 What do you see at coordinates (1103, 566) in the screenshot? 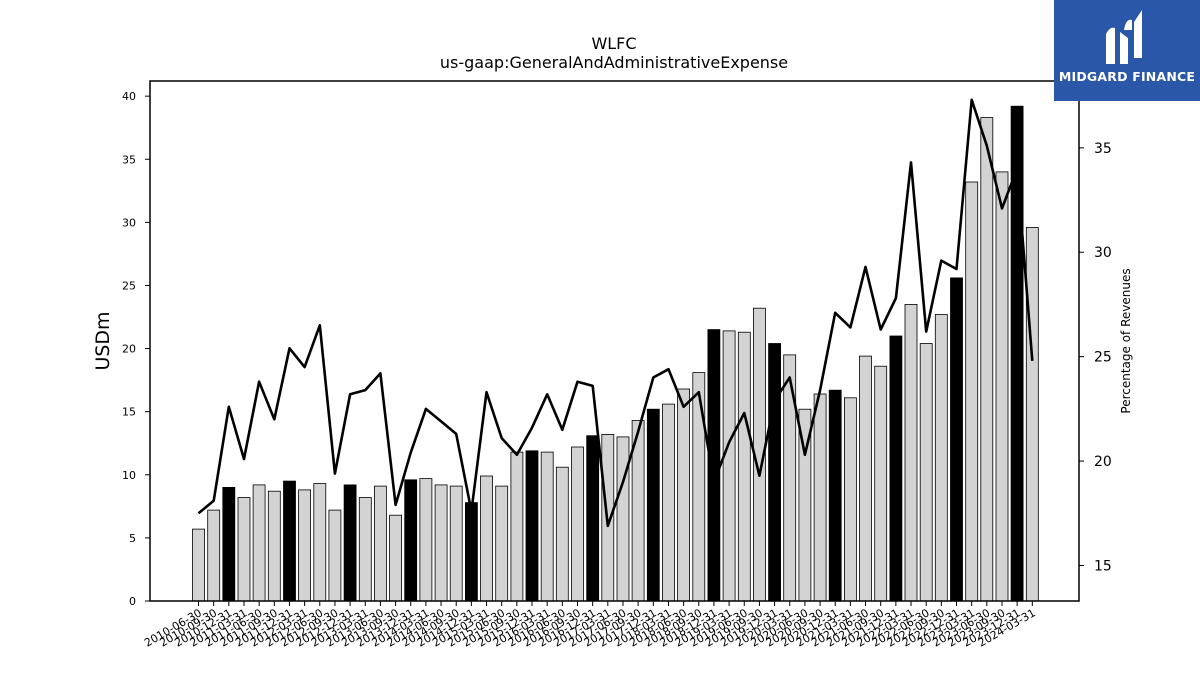
I see `y2-tick-label: 15` at bounding box center [1103, 566].